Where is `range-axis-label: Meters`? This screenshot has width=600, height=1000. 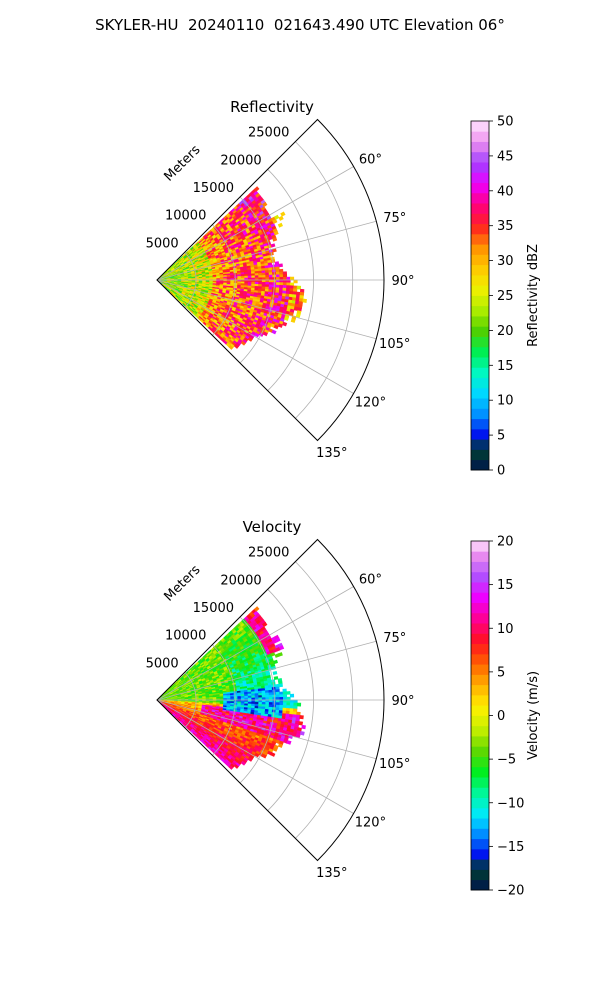 range-axis-label: Meters is located at coordinates (183, 163).